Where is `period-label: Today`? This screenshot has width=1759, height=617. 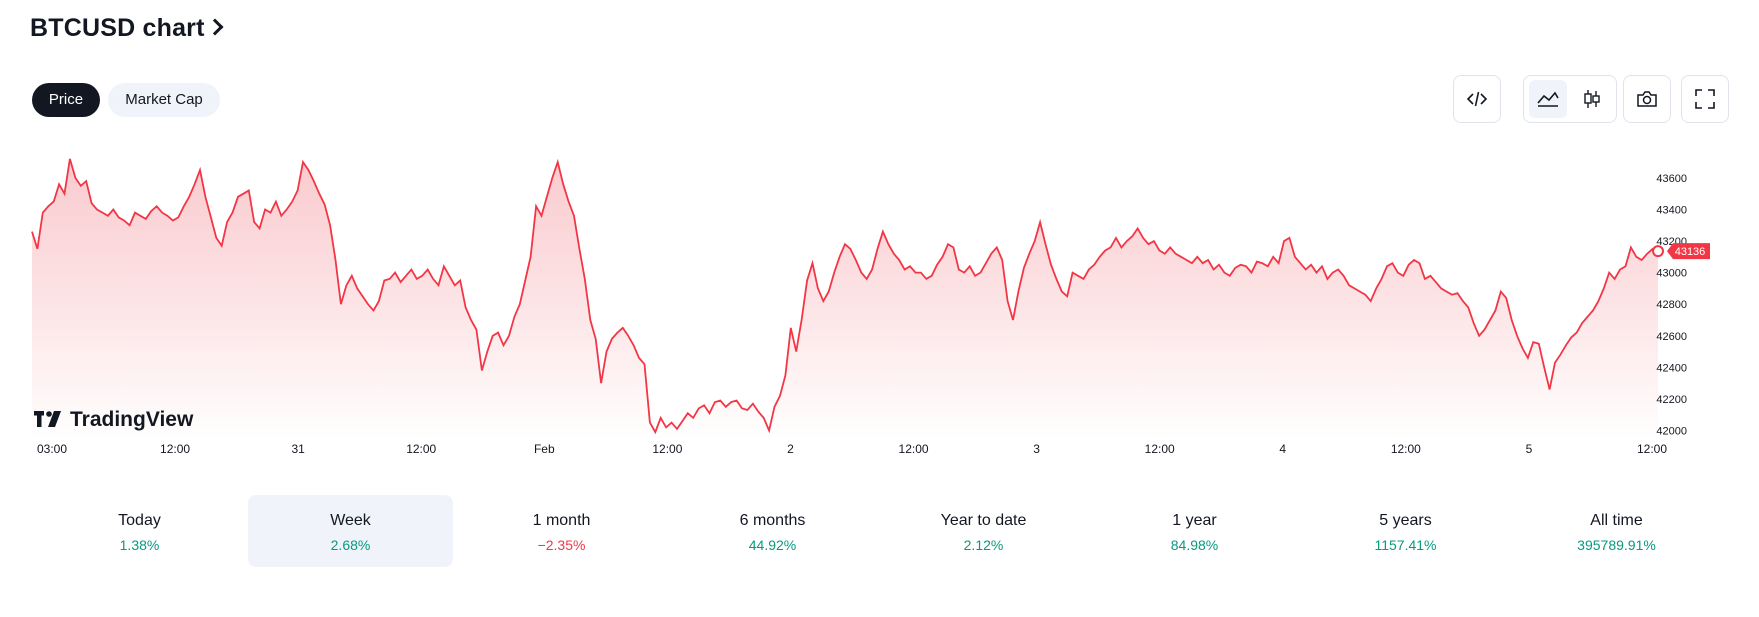 period-label: Today is located at coordinates (139, 520).